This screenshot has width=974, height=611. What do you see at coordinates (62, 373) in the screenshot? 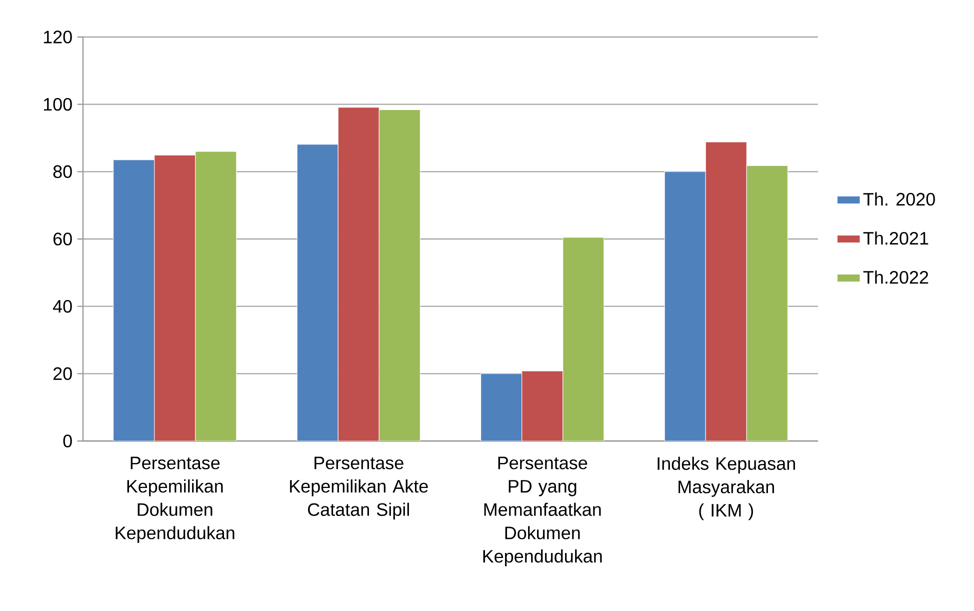
I see `y-tick-label: 20` at bounding box center [62, 373].